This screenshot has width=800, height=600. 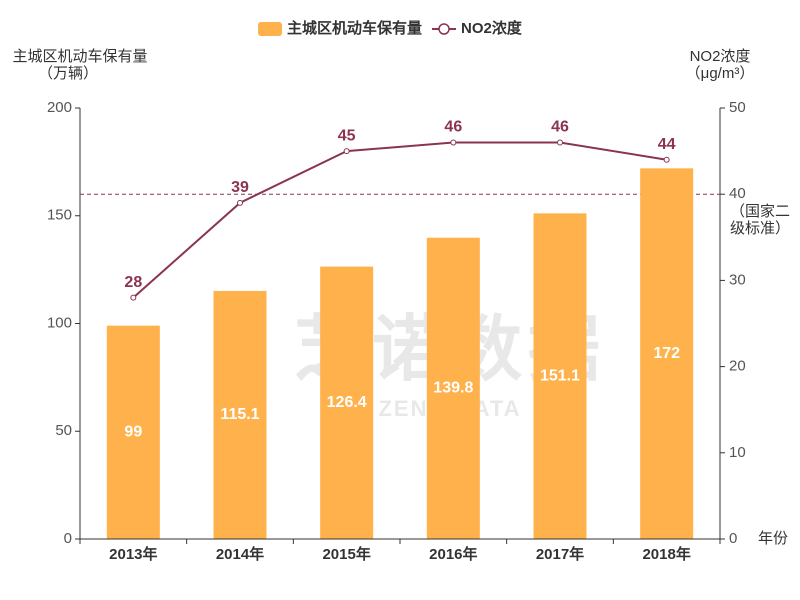 I want to click on x-tick-label: 2016年, so click(x=453, y=554).